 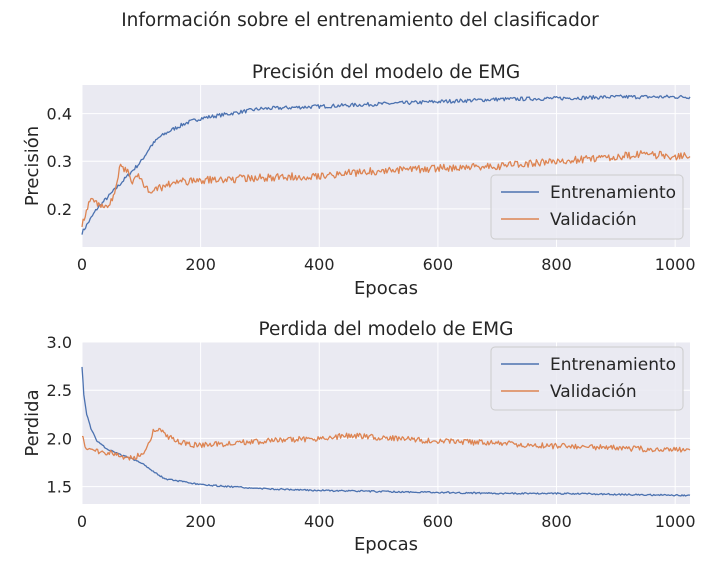 I want to click on accuracy-legend-train-label: Entrenamiento, so click(x=613, y=193).